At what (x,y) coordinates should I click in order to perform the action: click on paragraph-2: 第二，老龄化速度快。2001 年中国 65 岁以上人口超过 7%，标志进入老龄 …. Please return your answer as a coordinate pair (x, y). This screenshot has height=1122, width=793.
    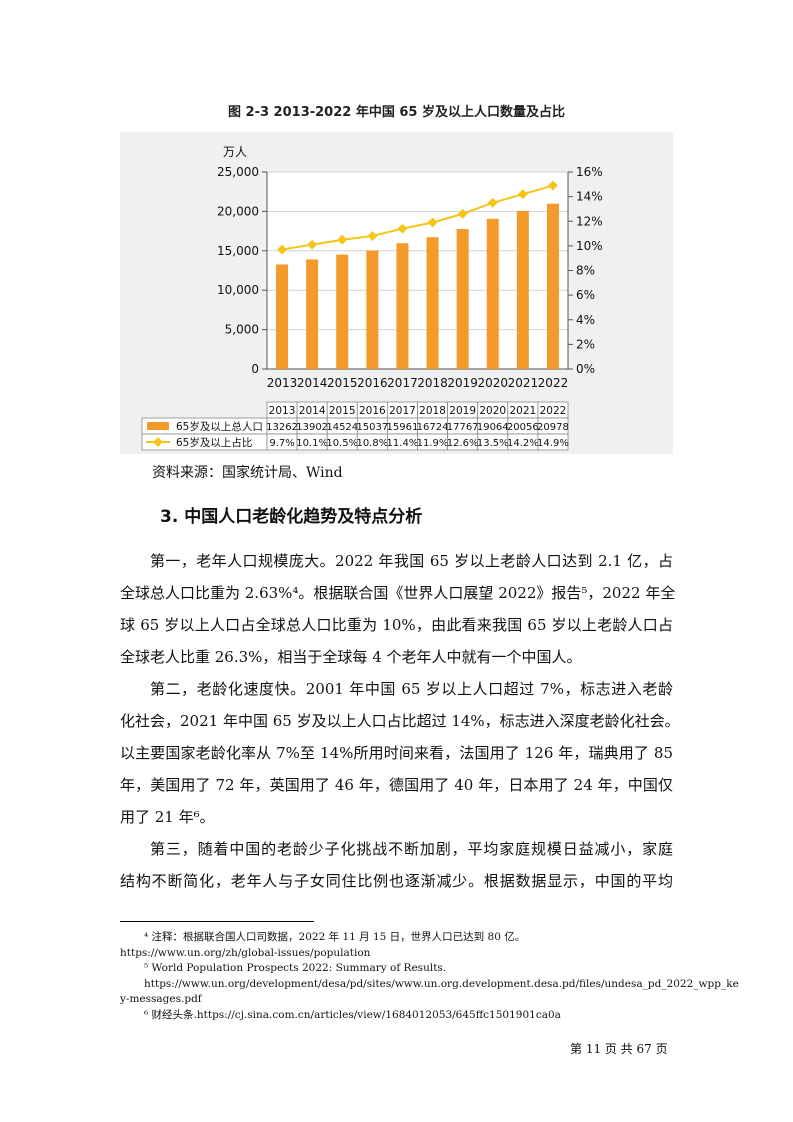
    Looking at the image, I should click on (400, 753).